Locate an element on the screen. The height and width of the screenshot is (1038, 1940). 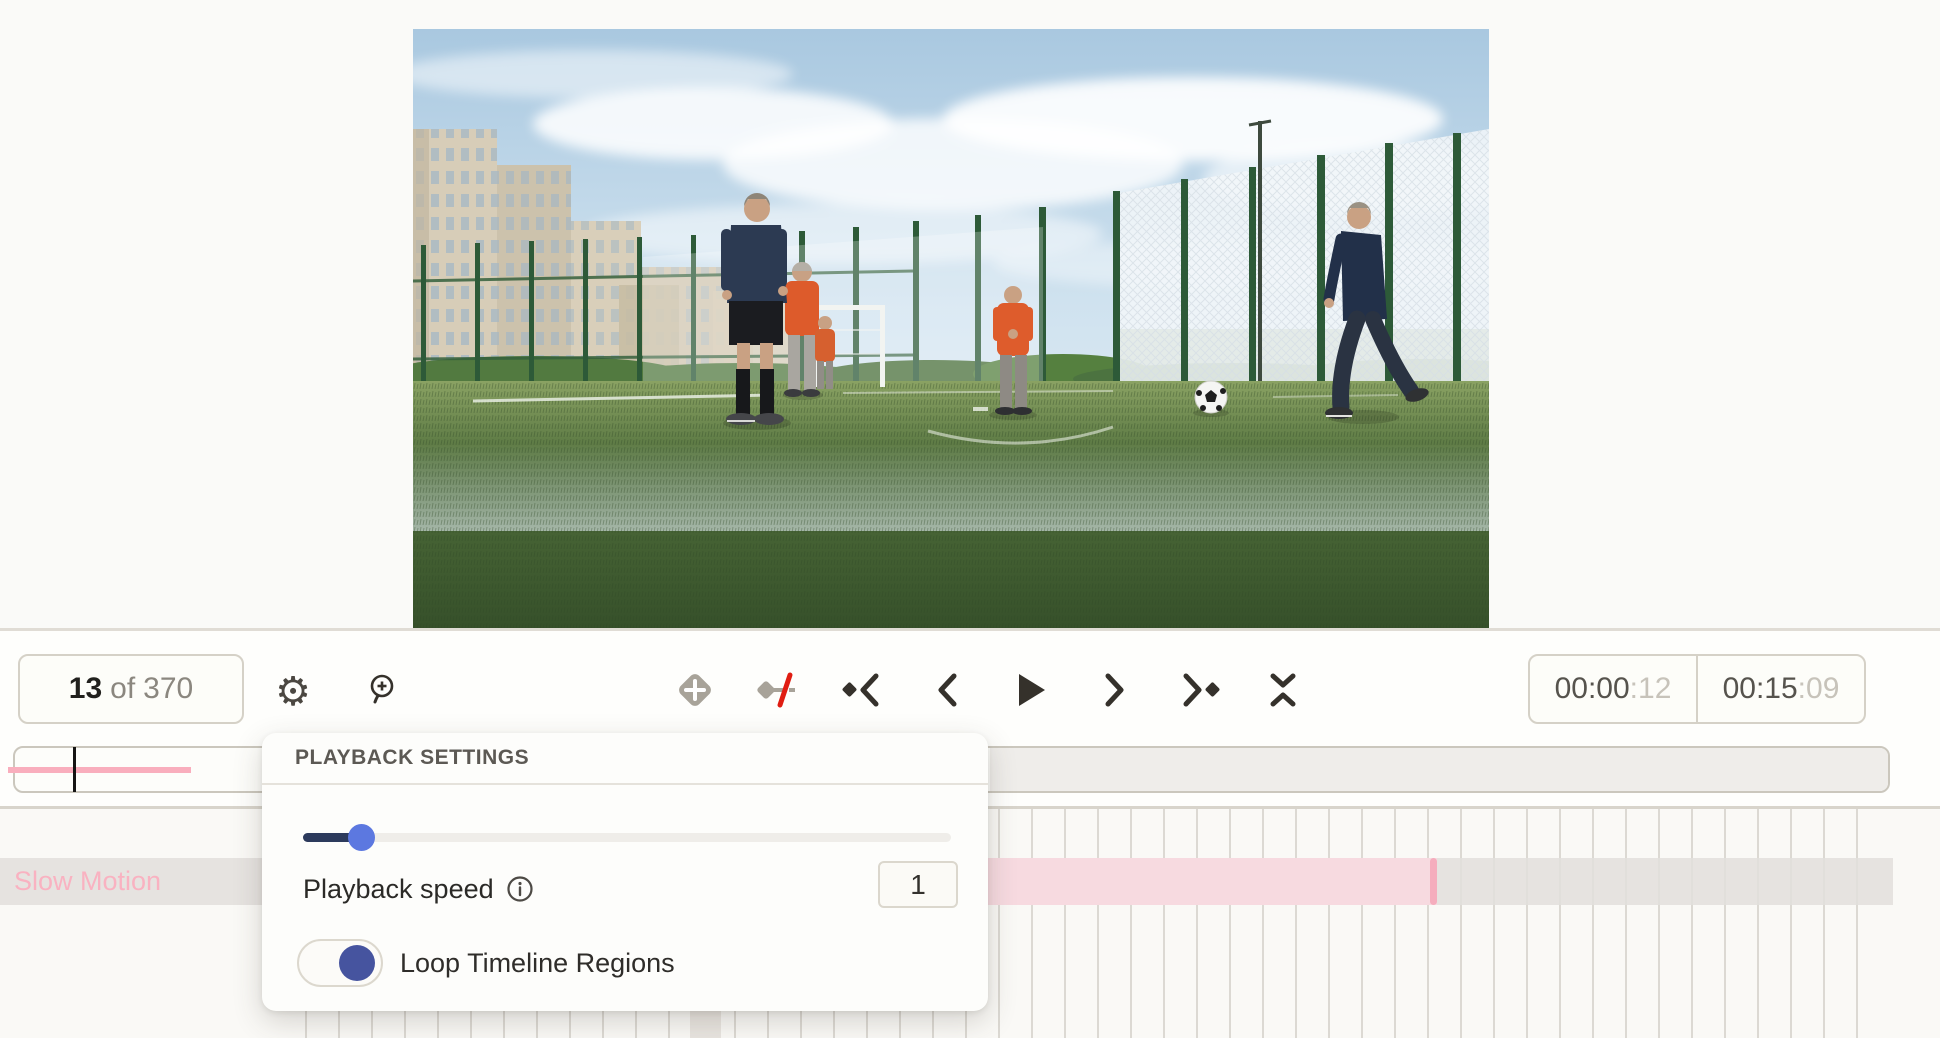
minimap-playhead is located at coordinates (74, 769).